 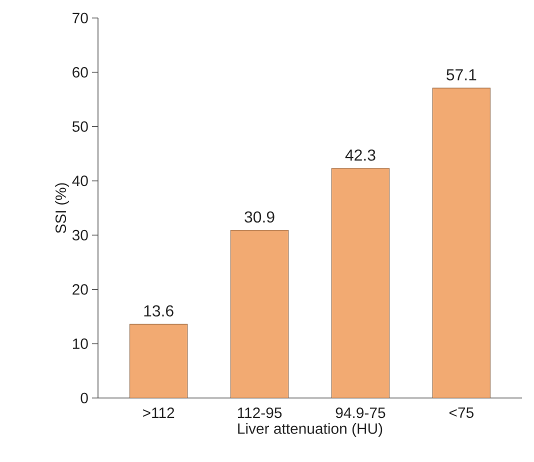 What do you see at coordinates (62, 208) in the screenshot?
I see `y-axis-title: SSI (%)` at bounding box center [62, 208].